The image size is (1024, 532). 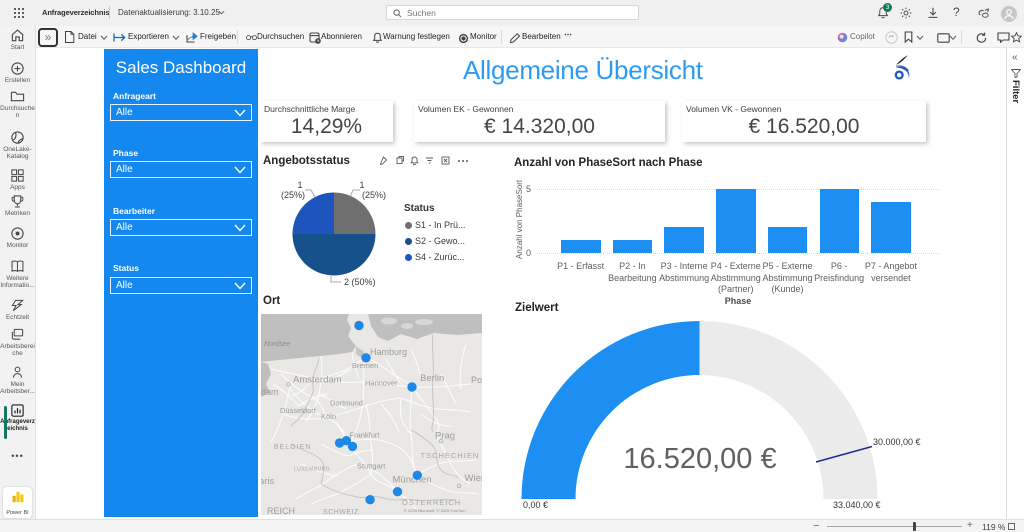 What do you see at coordinates (277, 344) in the screenshot?
I see `svg-text: Nordsee` at bounding box center [277, 344].